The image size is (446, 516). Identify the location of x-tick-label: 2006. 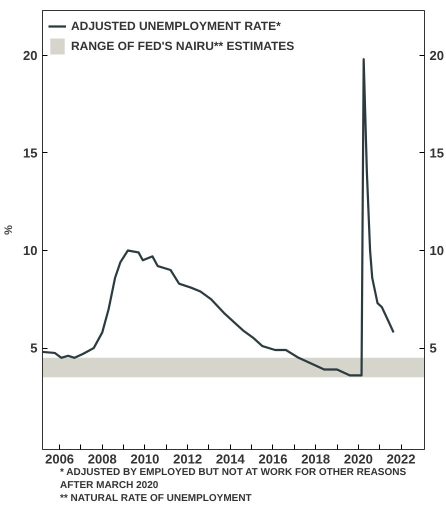
(59, 459).